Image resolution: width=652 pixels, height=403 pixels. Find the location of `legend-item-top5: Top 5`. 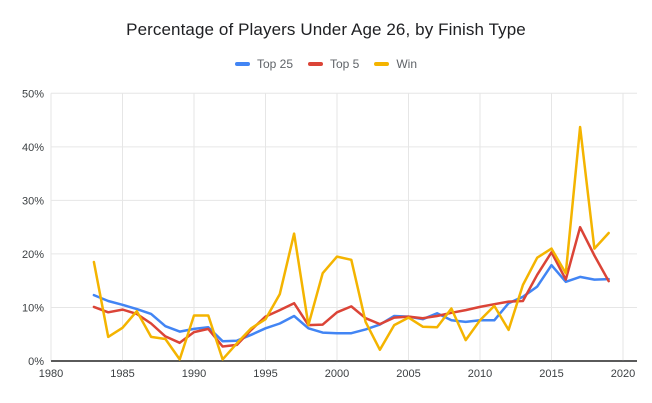

legend-item-top5: Top 5 is located at coordinates (333, 64).